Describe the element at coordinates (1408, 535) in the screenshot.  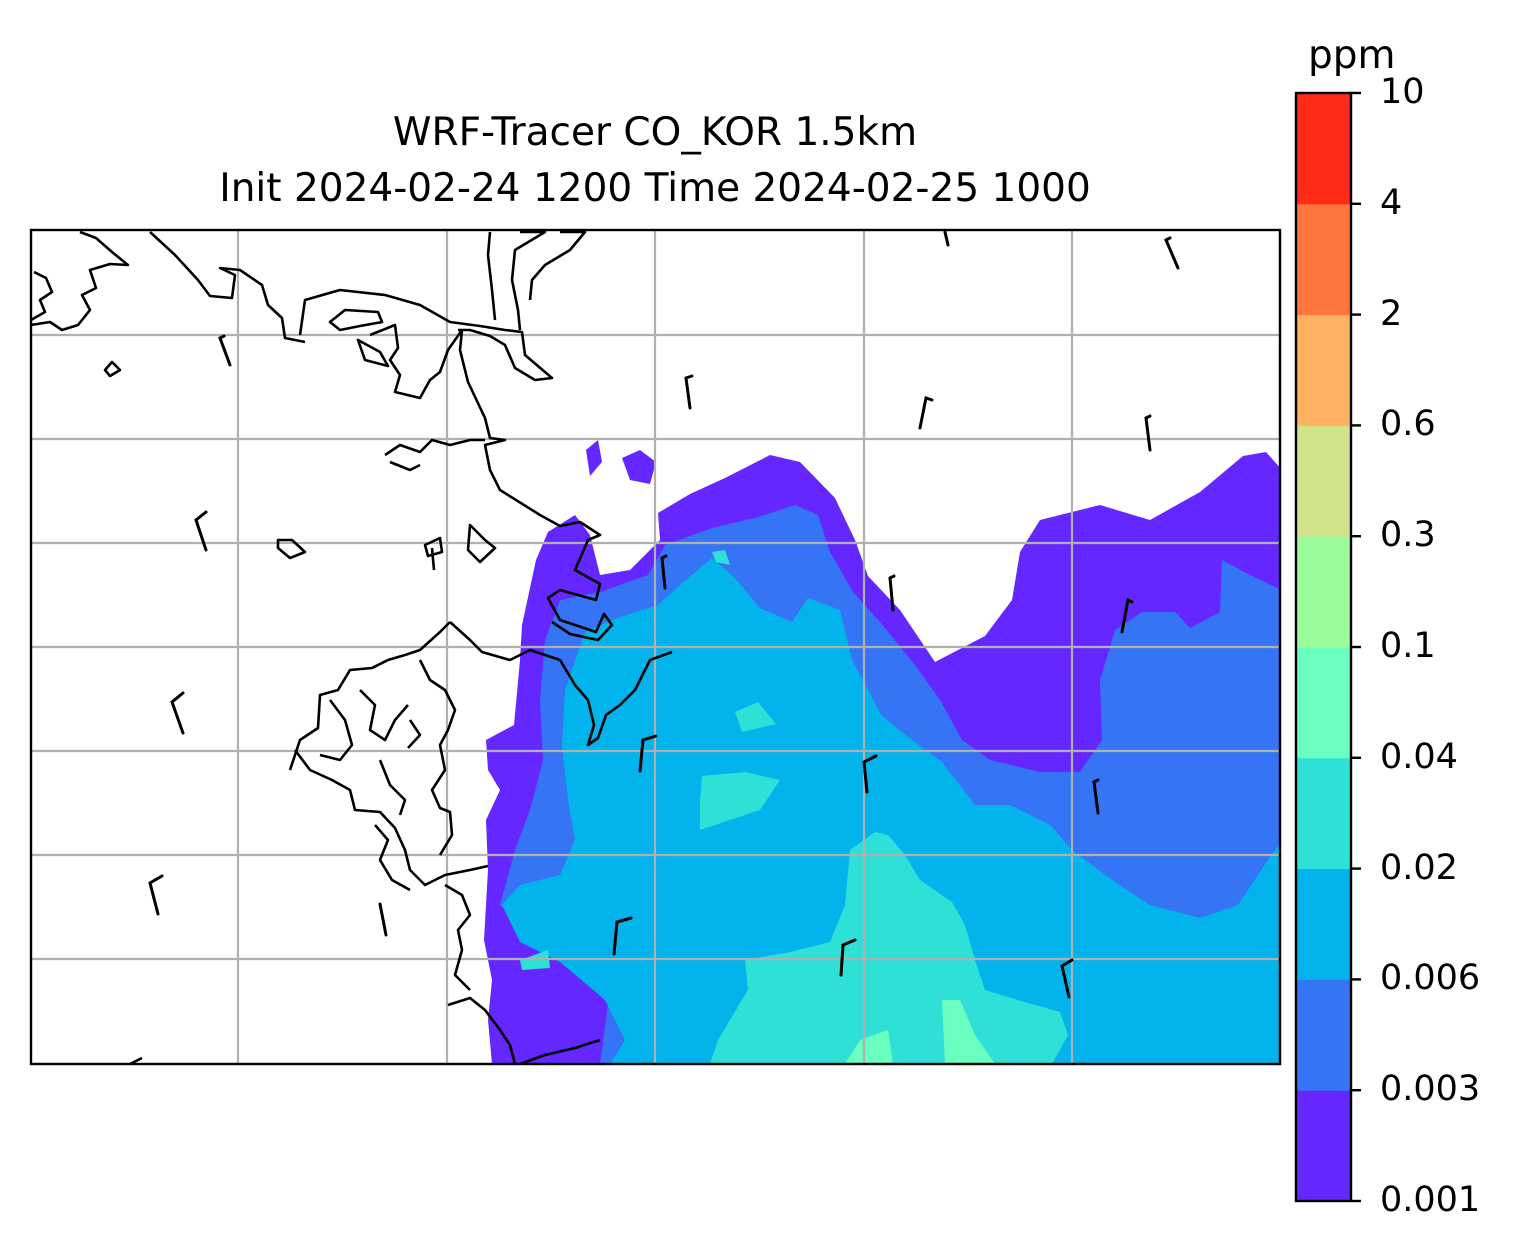
I see `colorbar-tick-label: 0.3` at that location.